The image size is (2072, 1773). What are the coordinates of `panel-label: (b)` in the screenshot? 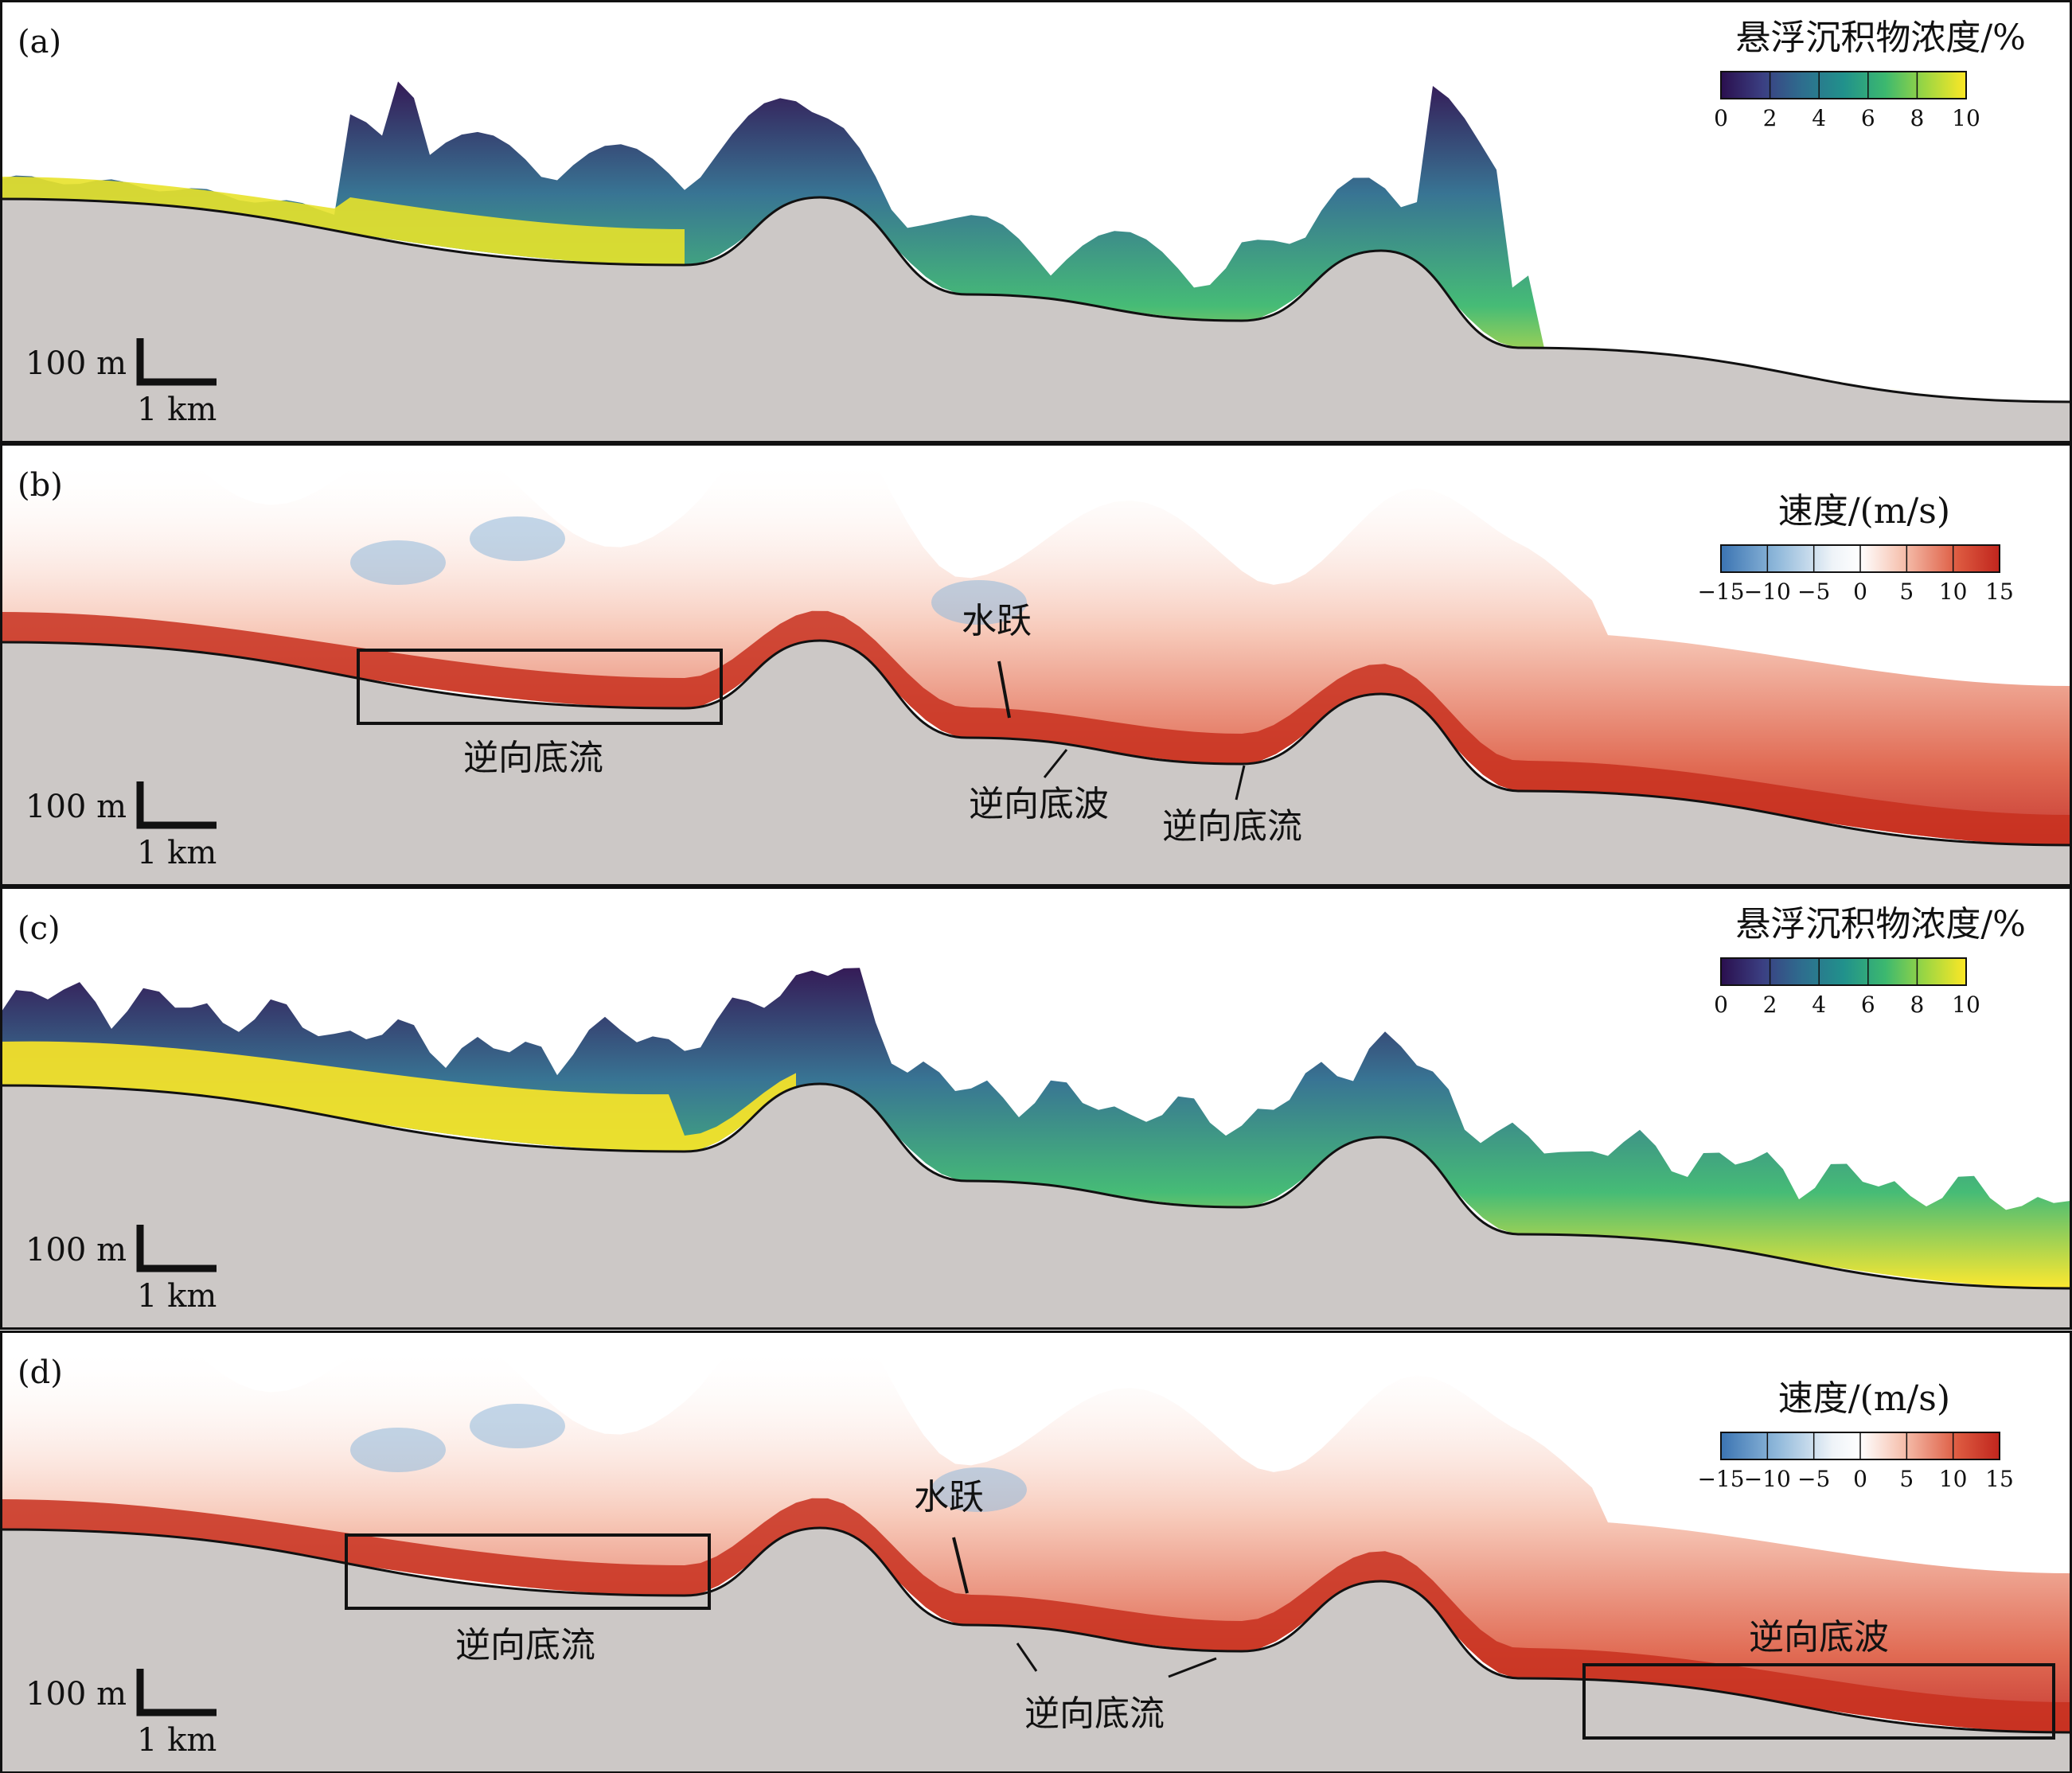 It's located at (40, 486).